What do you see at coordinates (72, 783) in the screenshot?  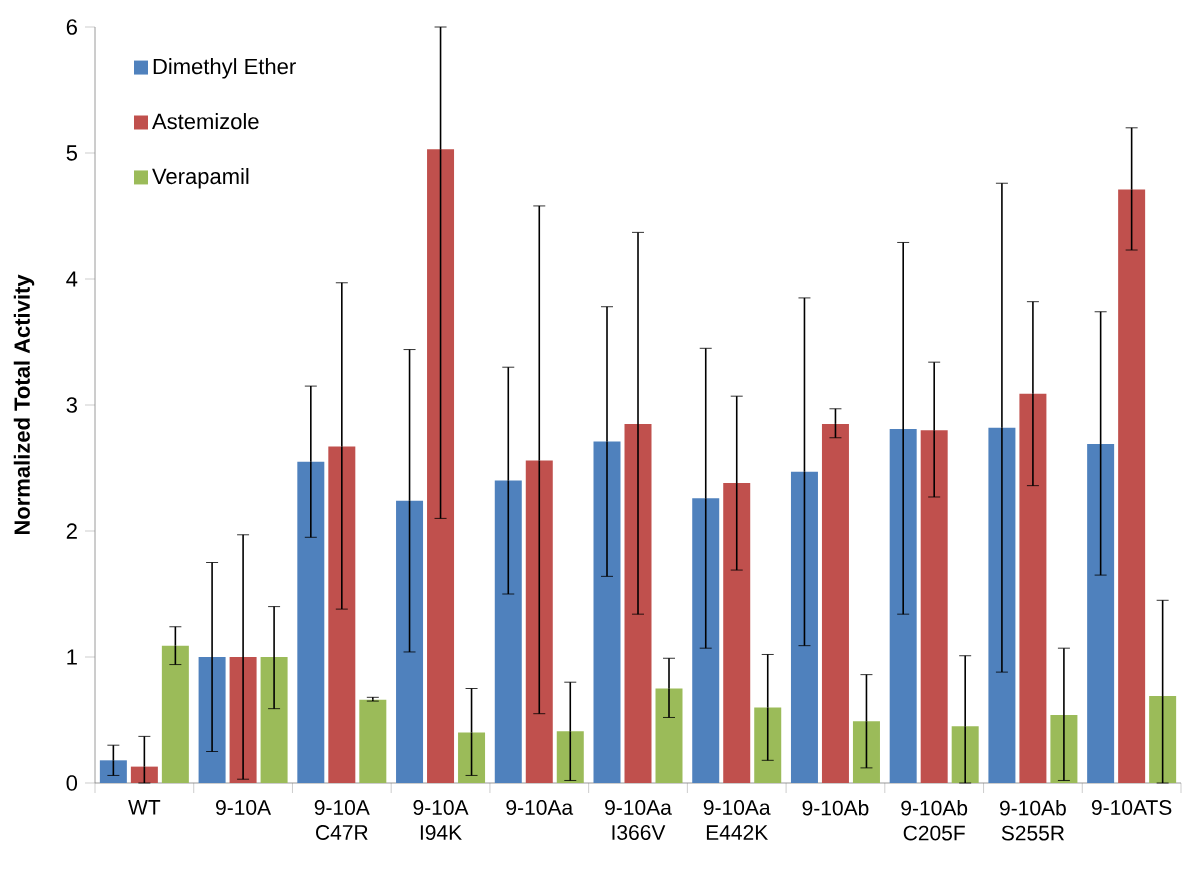 I see `y-tick-label: 0` at bounding box center [72, 783].